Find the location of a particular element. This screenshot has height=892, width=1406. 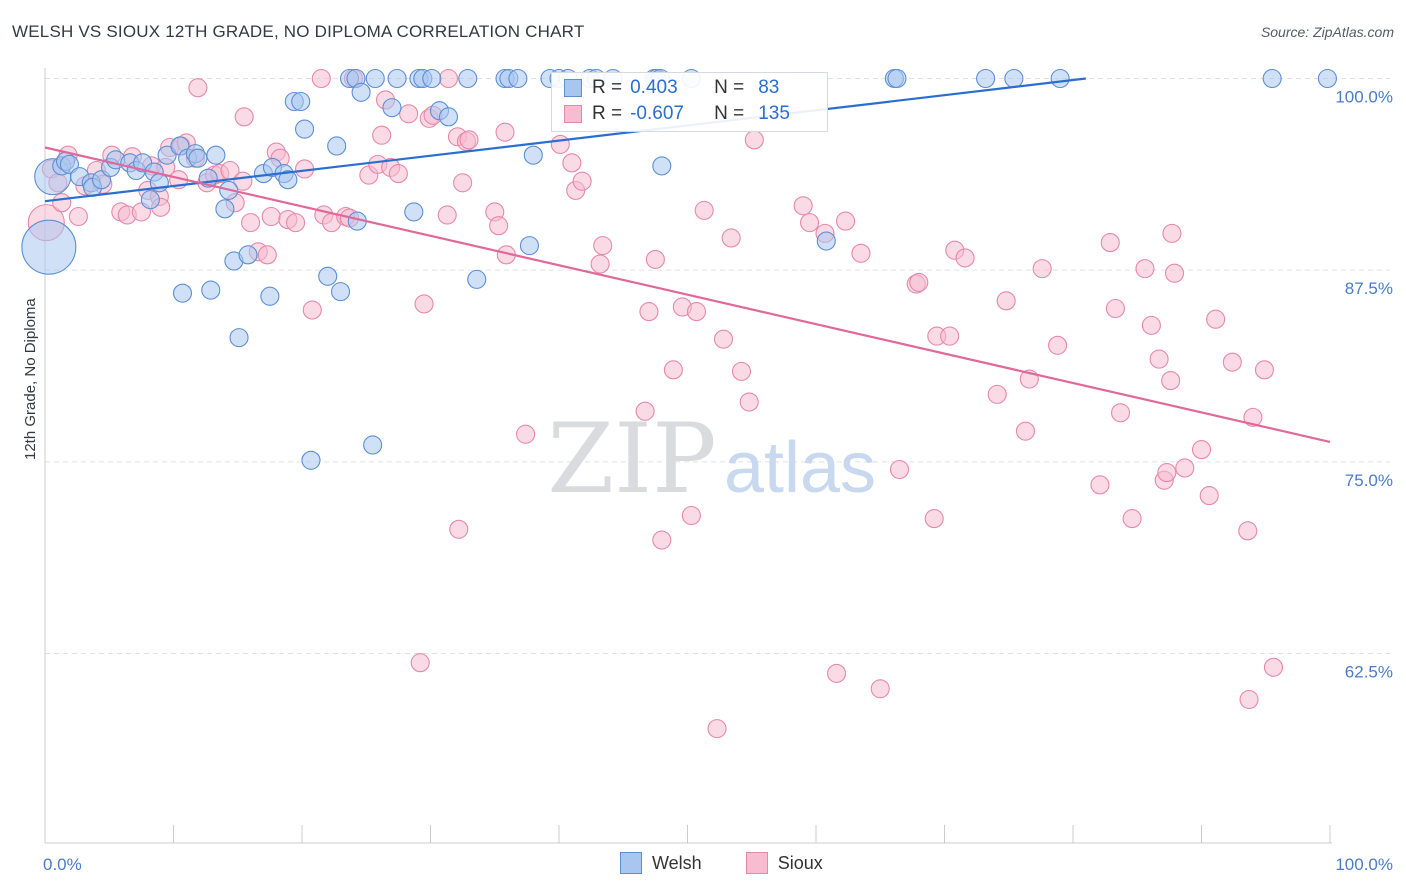

legend-row-welsh: R = 0.403 N = 83 is located at coordinates (671, 88).